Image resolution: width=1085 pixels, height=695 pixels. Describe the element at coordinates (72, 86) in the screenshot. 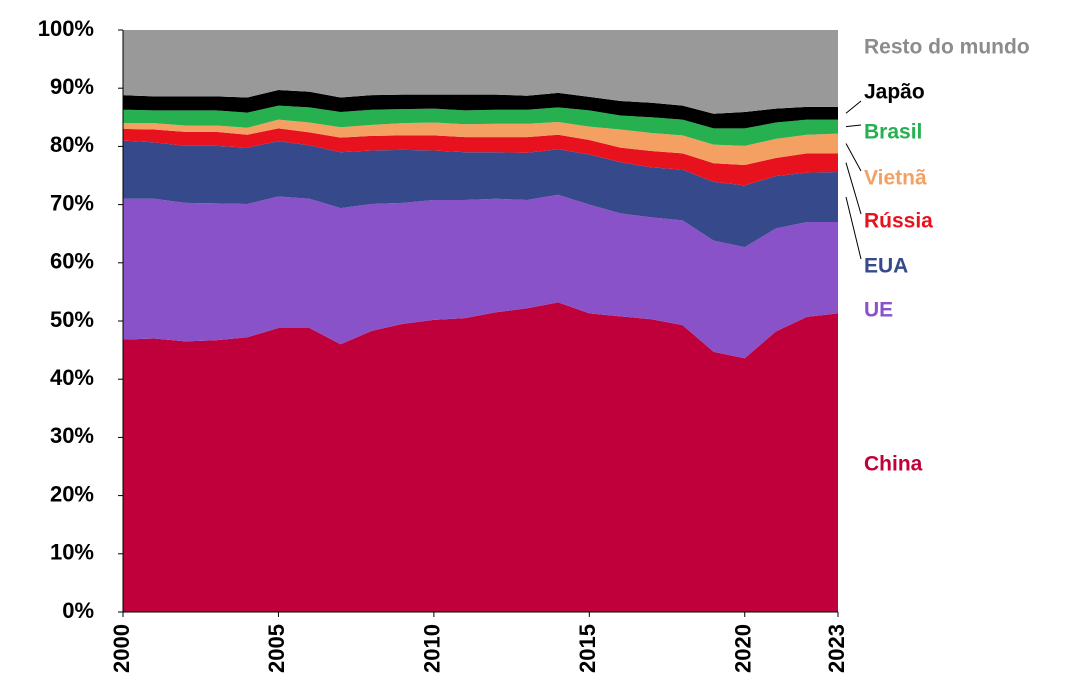

I see `y-tick-label: 90%` at that location.